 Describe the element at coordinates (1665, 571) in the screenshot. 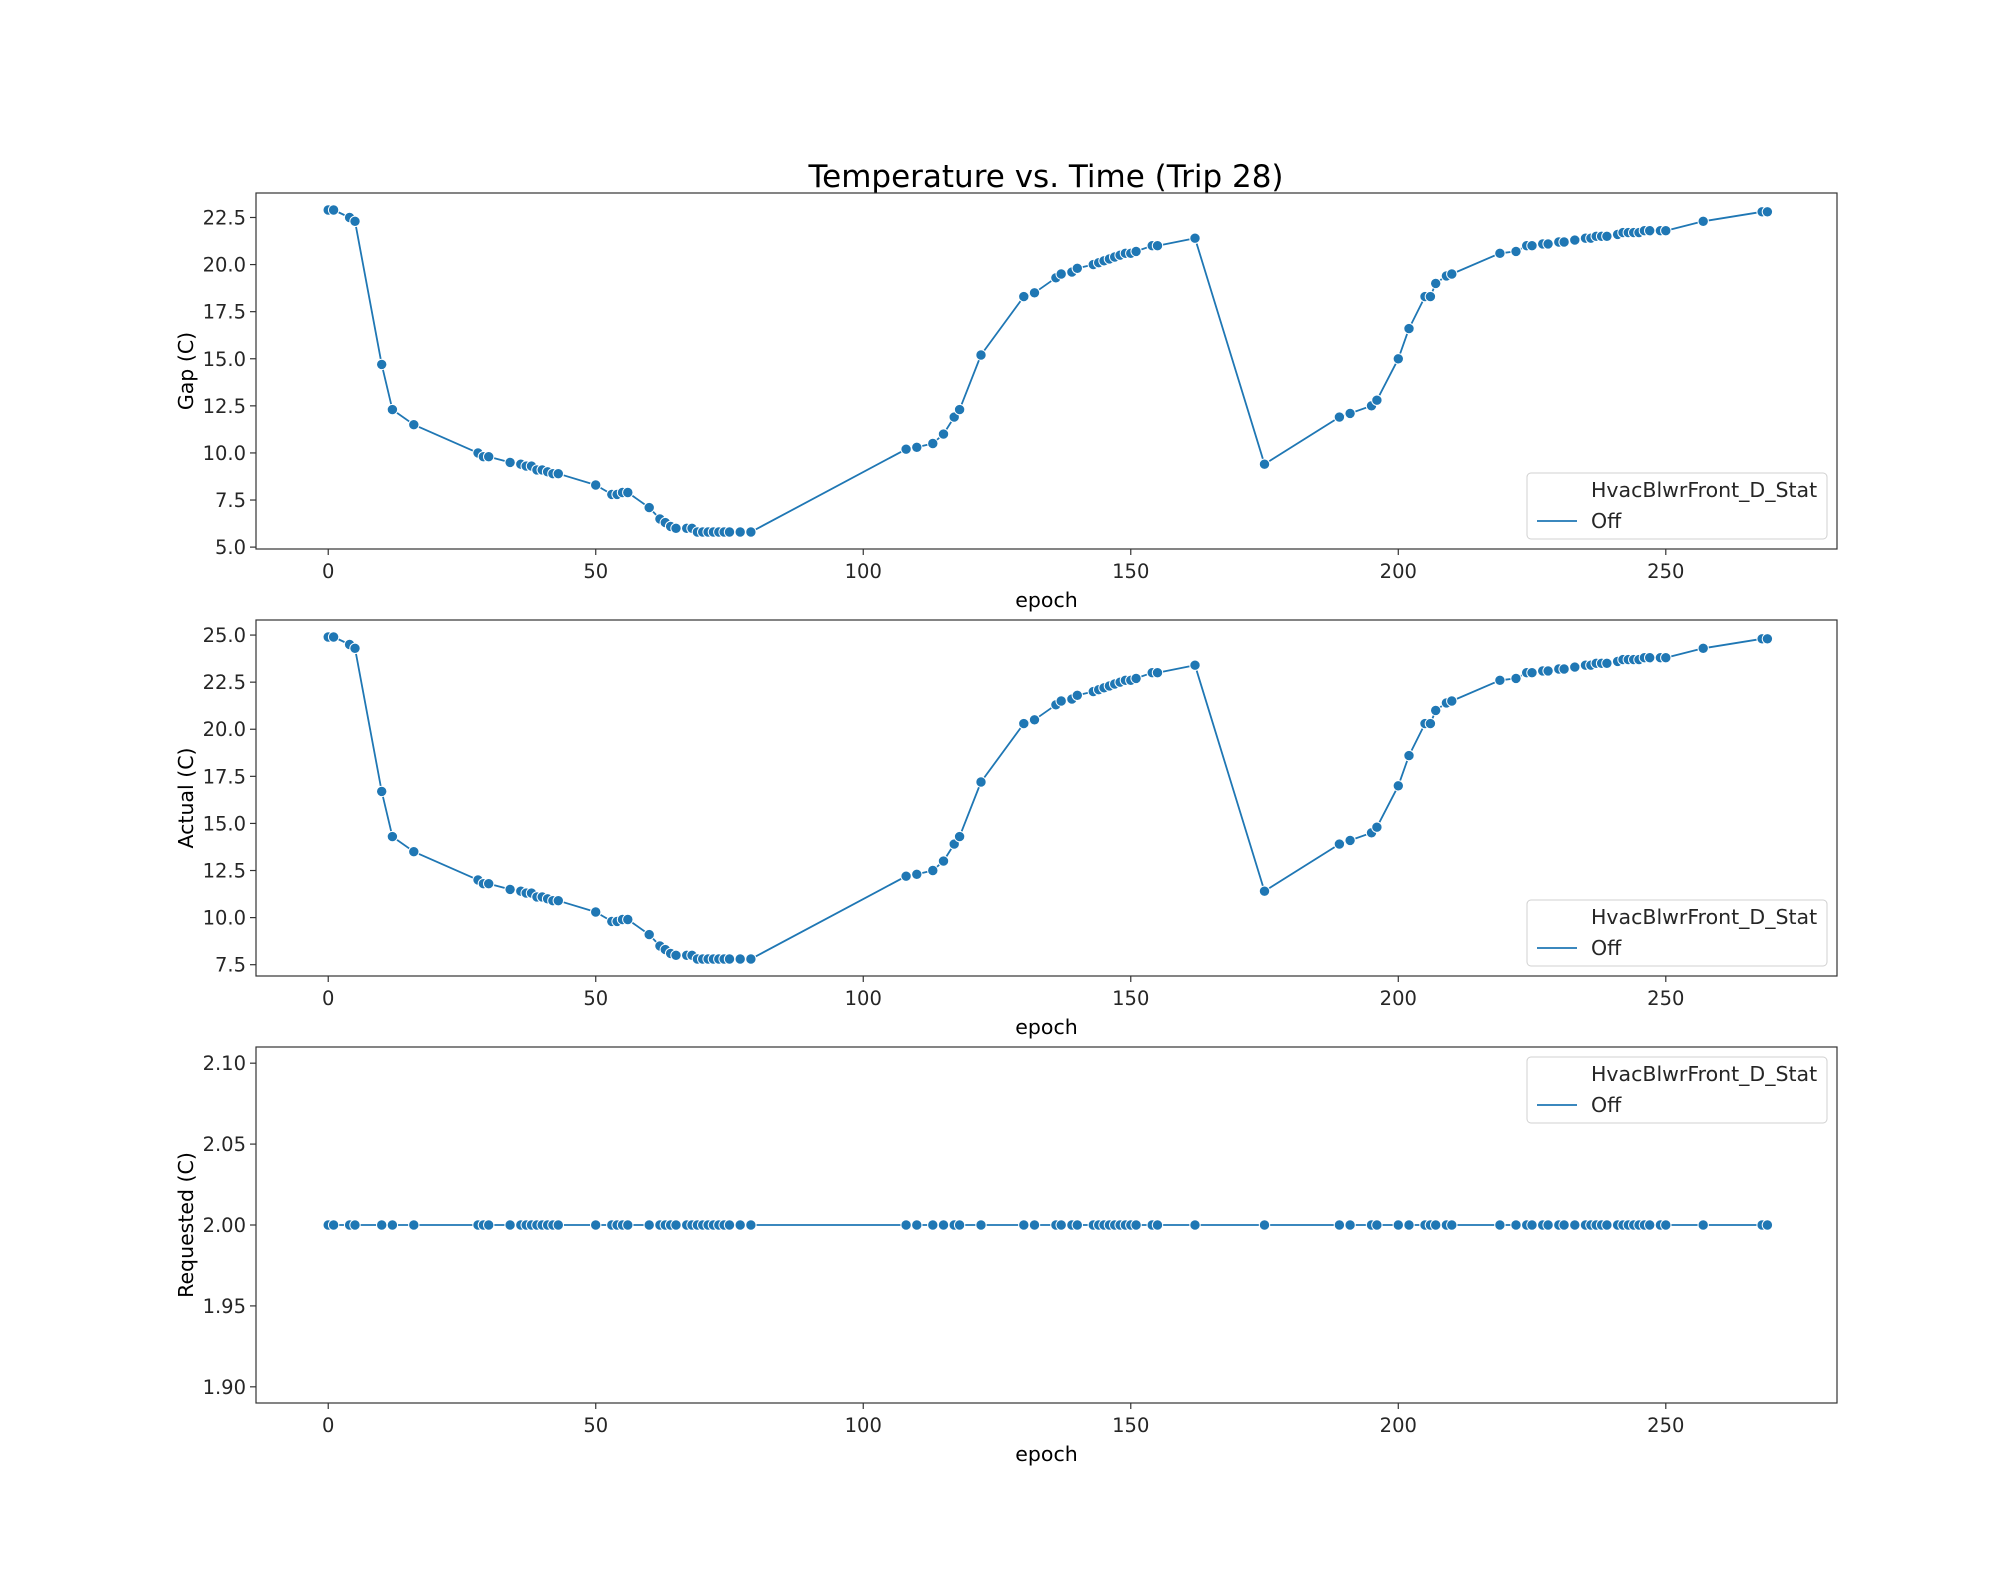

I see `x-tick-label: 250` at that location.